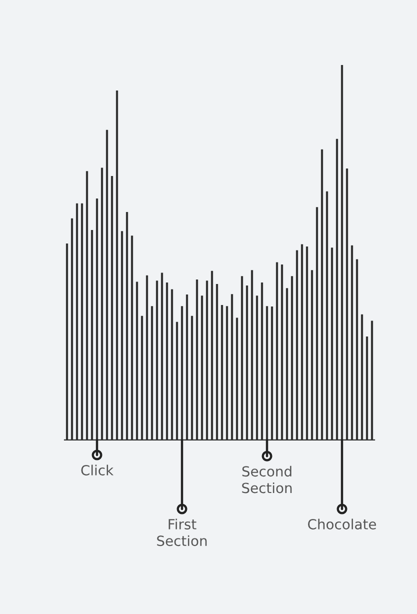 Image resolution: width=417 pixels, height=614 pixels. I want to click on text: Chocolate, so click(342, 524).